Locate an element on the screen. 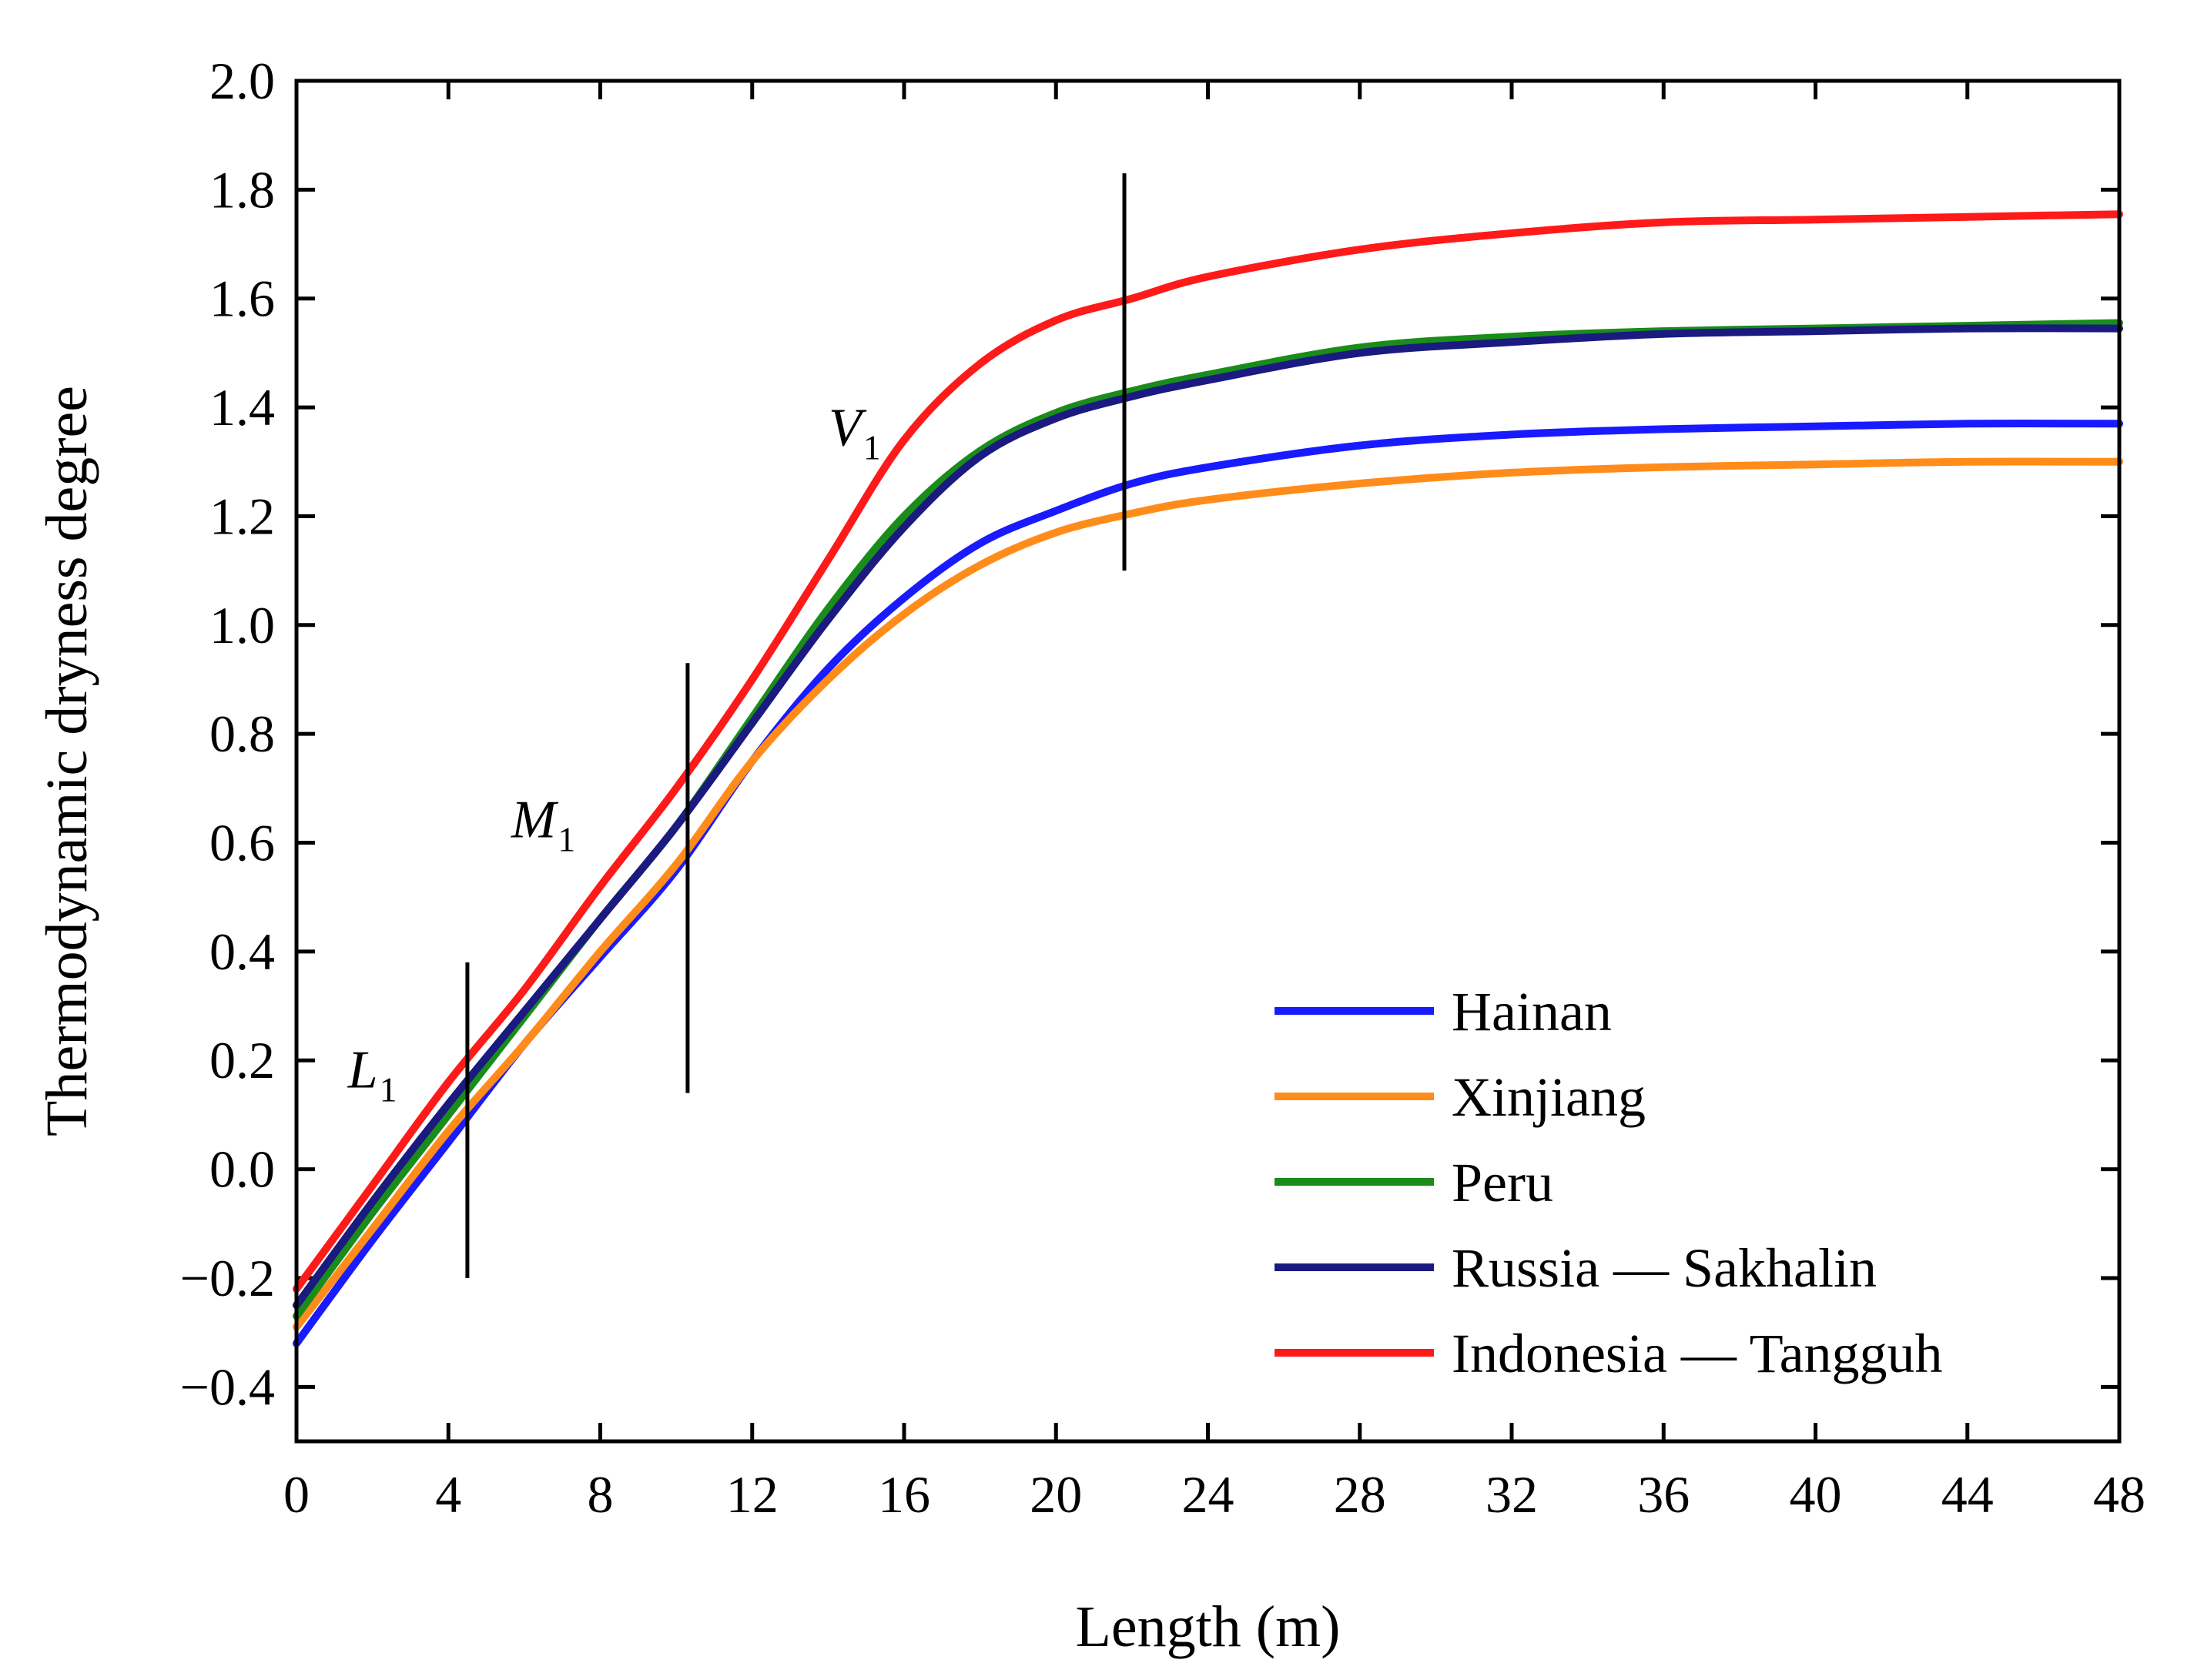 The image size is (2194, 1680). legend-label-1: Xinjiang is located at coordinates (1549, 1097).